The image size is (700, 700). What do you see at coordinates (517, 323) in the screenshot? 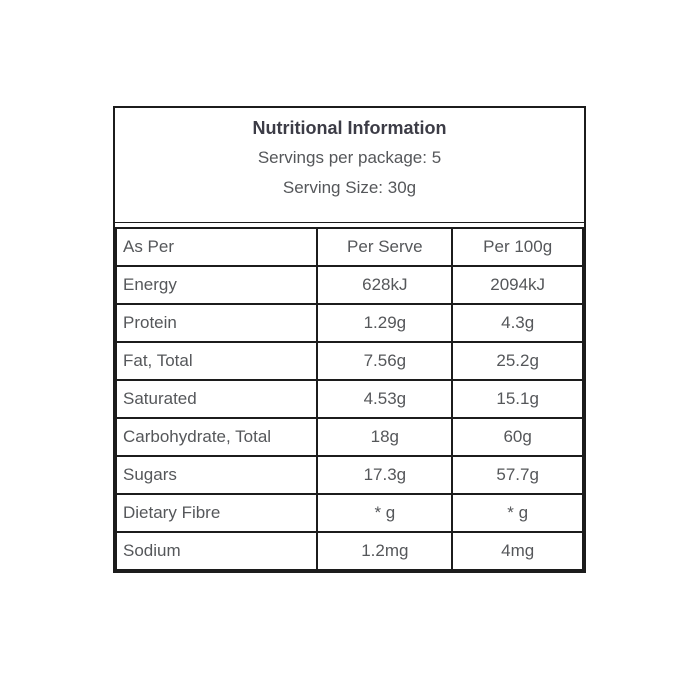
I see `per-100g-value-cell: 4.3g` at bounding box center [517, 323].